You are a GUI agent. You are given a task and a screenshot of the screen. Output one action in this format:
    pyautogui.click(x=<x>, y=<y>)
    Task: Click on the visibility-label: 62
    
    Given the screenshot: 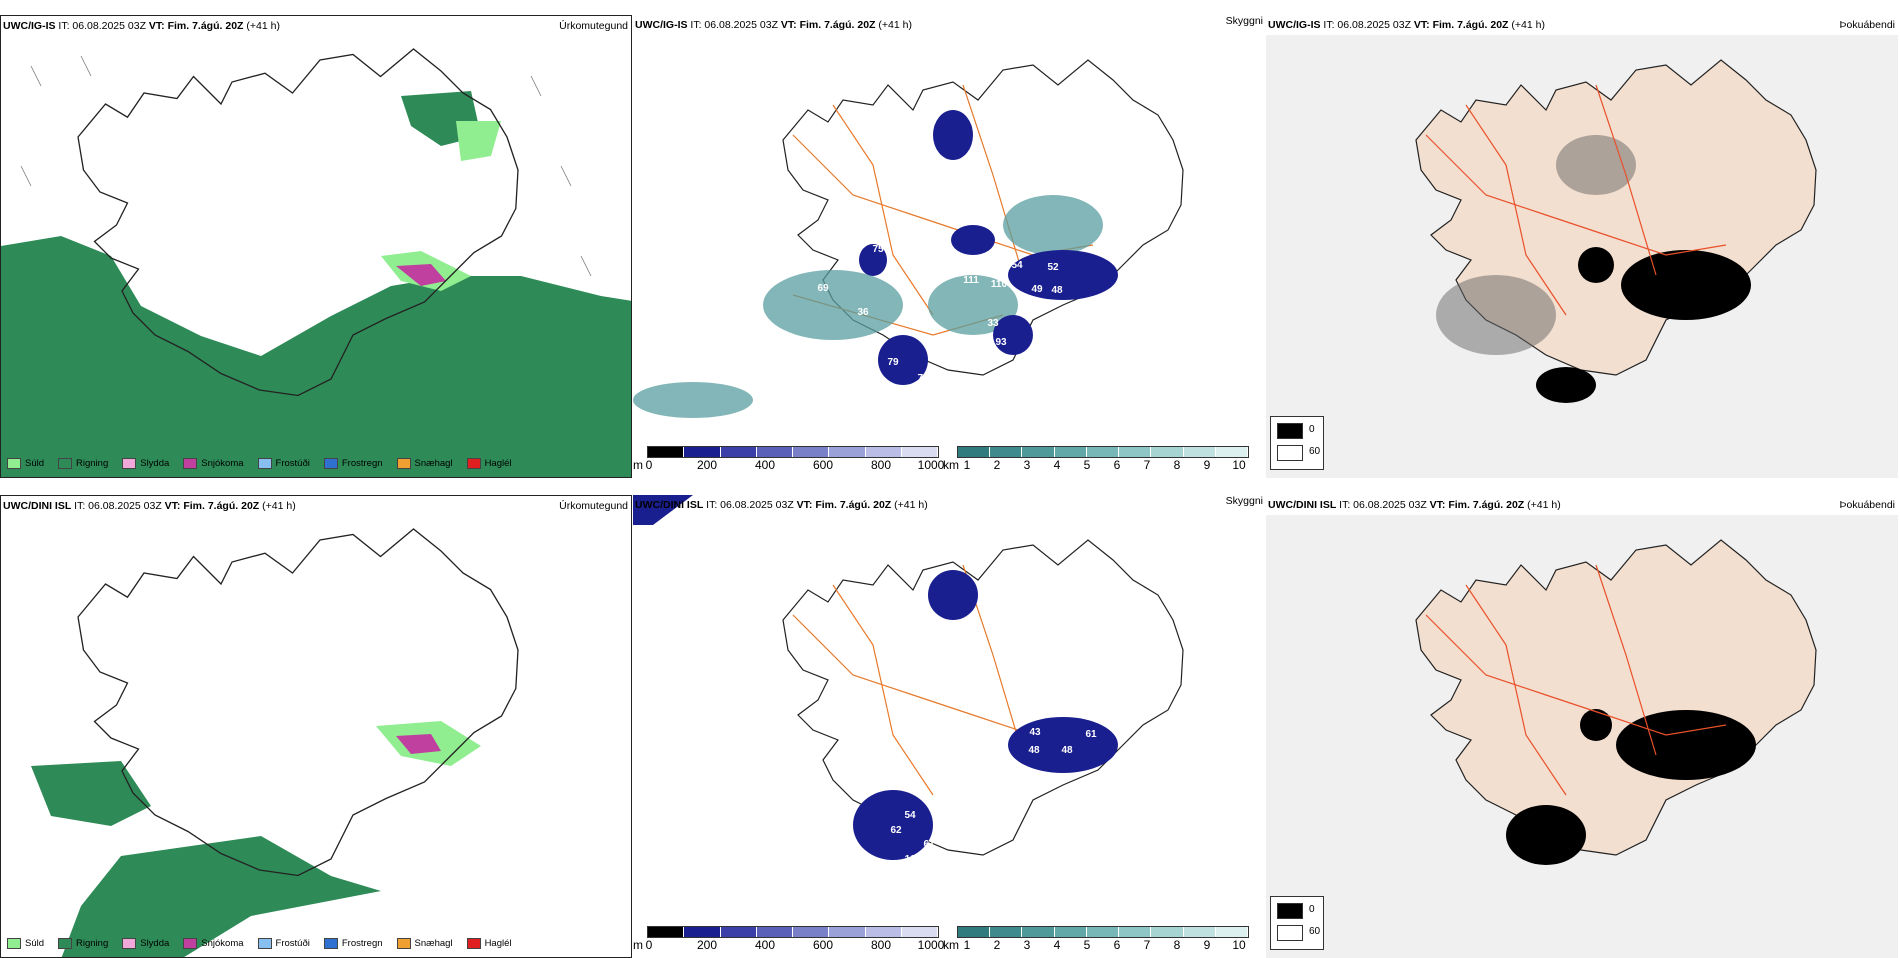 What is the action you would take?
    pyautogui.click(x=896, y=830)
    